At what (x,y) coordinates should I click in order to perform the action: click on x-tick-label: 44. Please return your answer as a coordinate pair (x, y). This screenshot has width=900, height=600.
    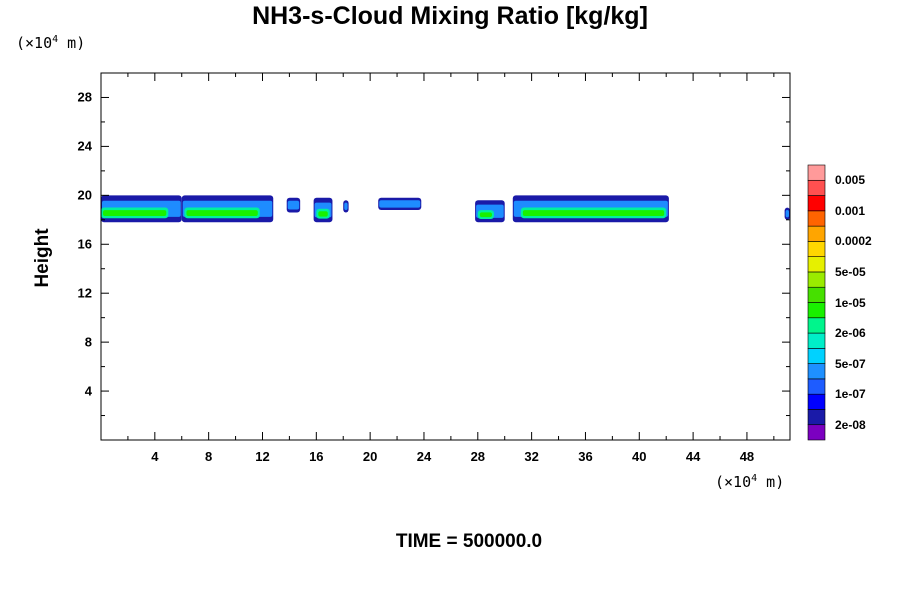
    Looking at the image, I should click on (693, 456).